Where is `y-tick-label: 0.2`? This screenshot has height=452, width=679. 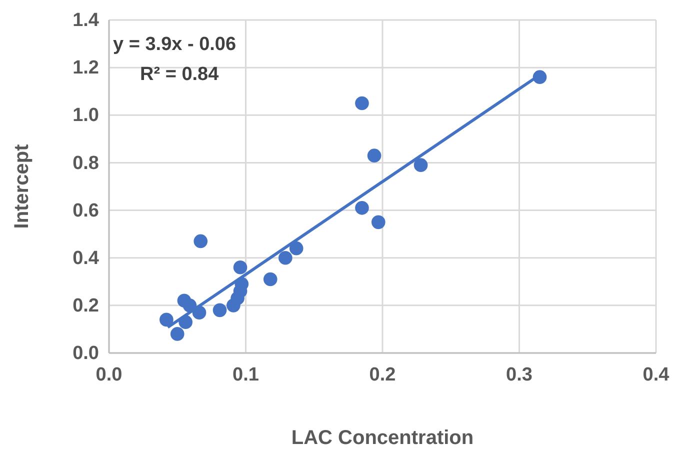 y-tick-label: 0.2 is located at coordinates (85, 306).